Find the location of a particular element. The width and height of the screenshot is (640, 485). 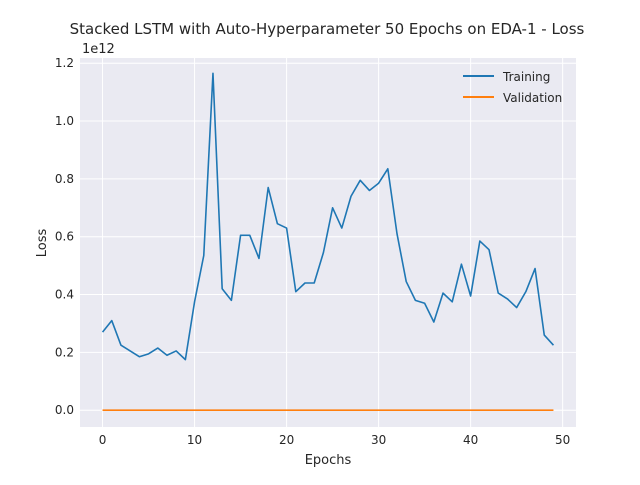

y-axis-label: Loss is located at coordinates (42, 243).